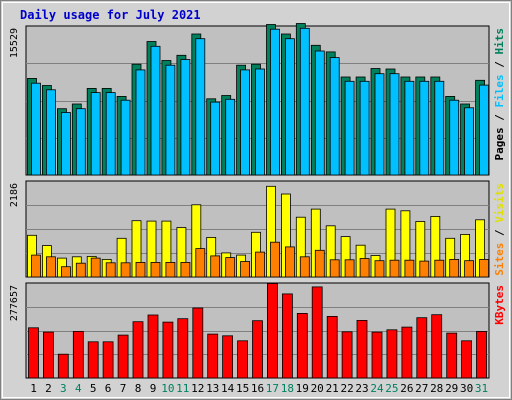  Describe the element at coordinates (499, 259) in the screenshot. I see `legend-sites: Sites` at that location.